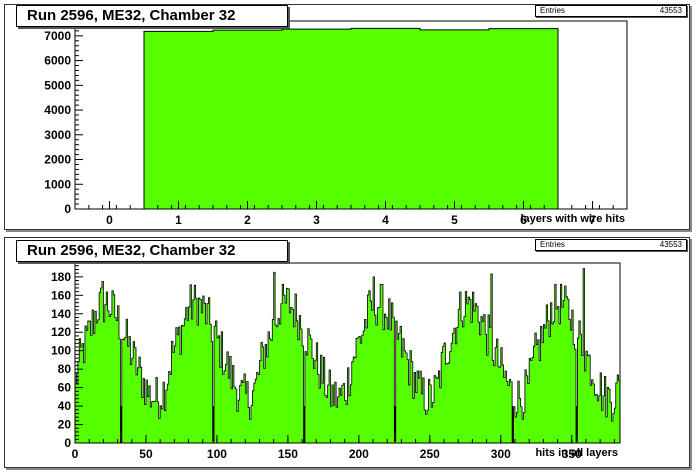 Image resolution: width=696 pixels, height=472 pixels. Describe the element at coordinates (57, 36) in the screenshot. I see `y-tick-label: 7000` at that location.